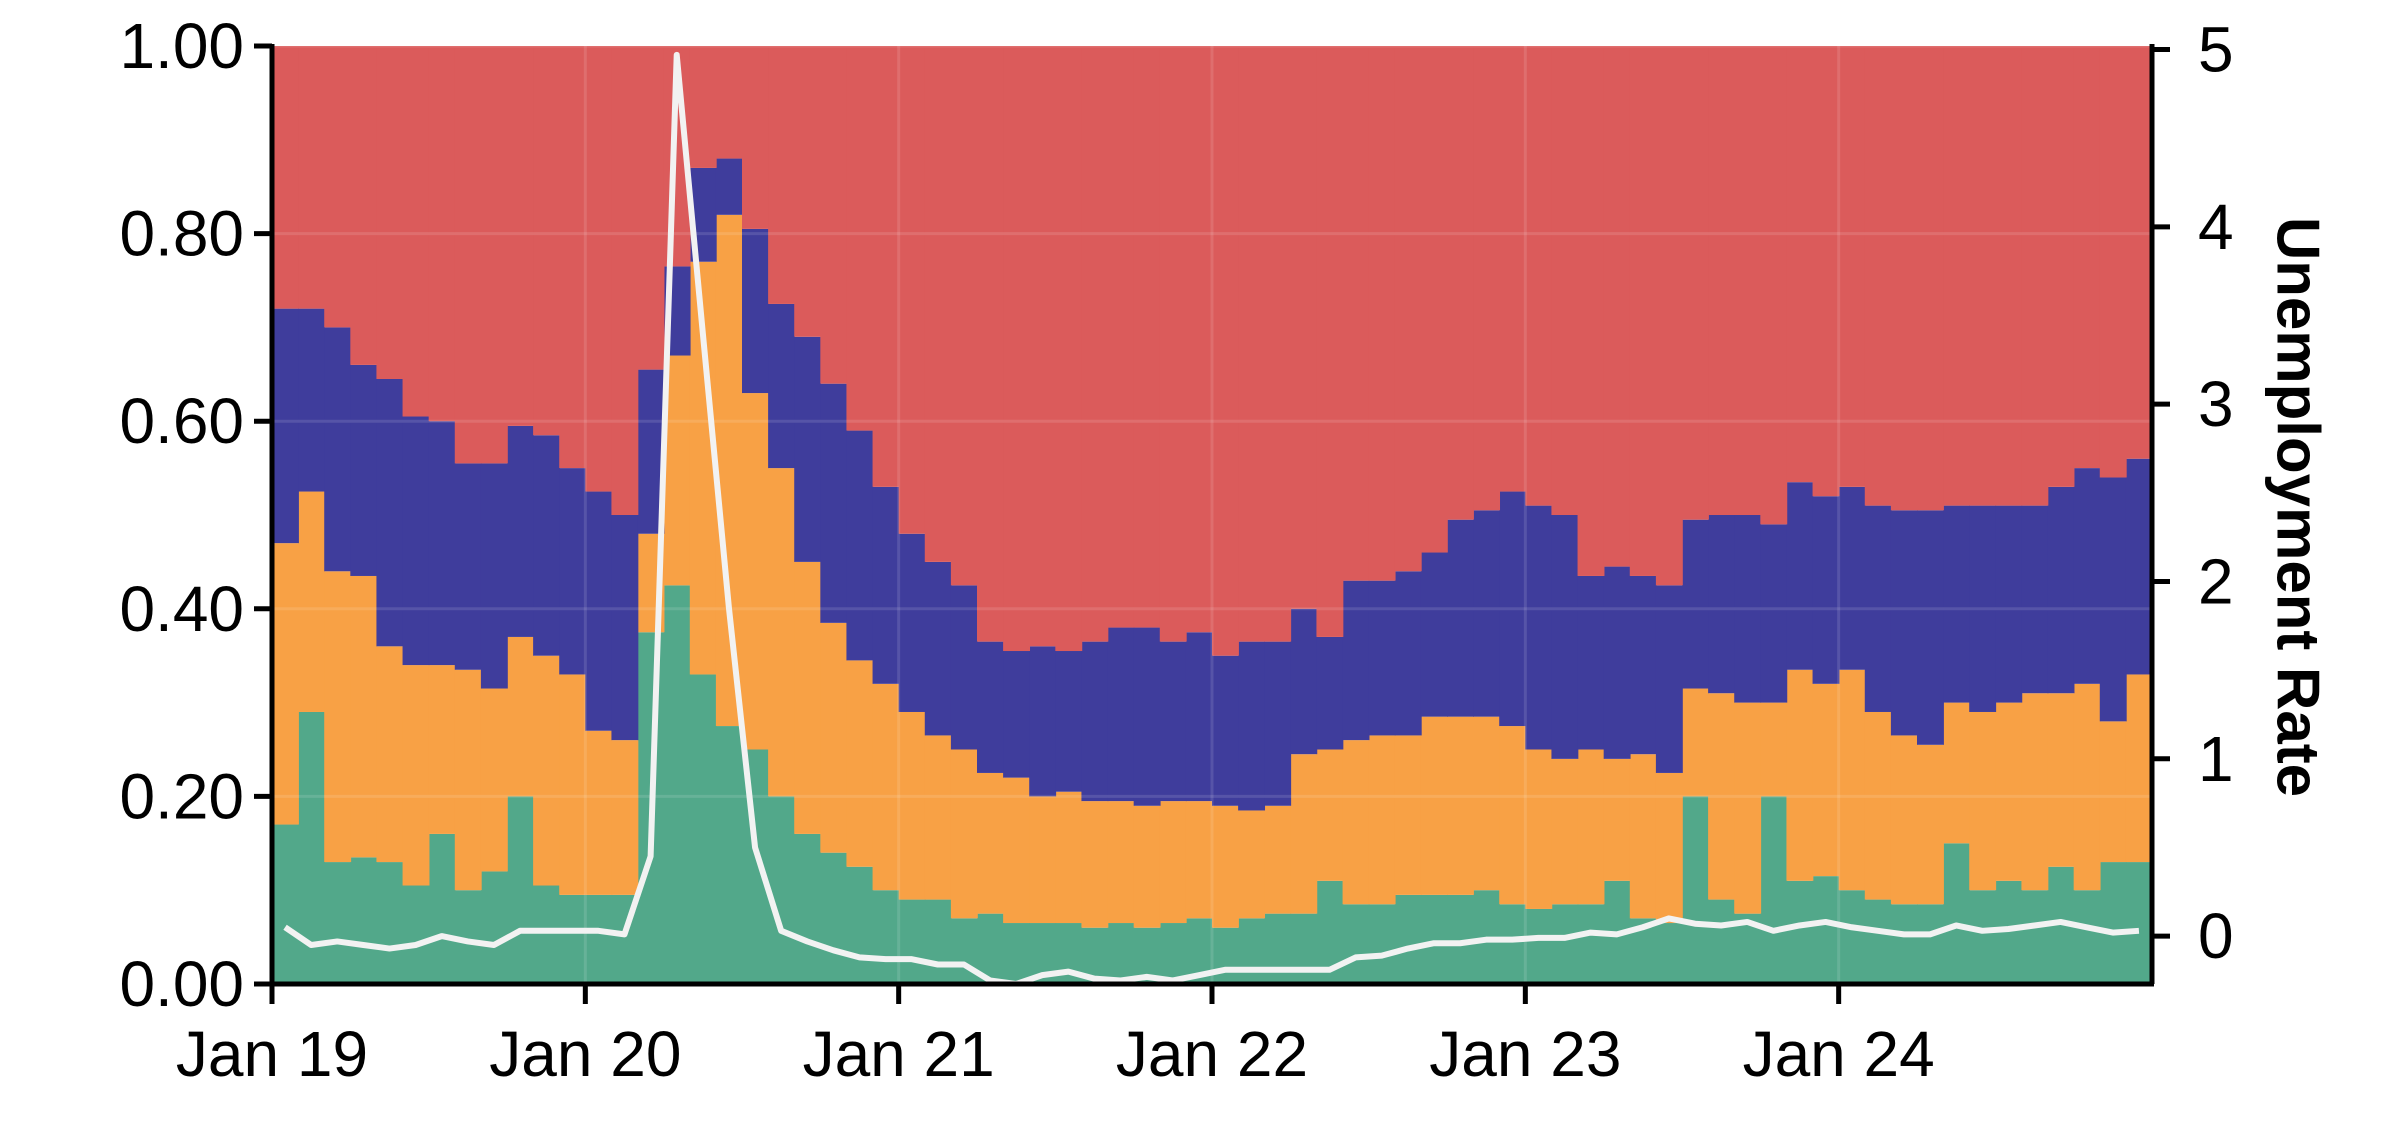 This screenshot has height=1137, width=2392. I want to click on y2-axis-title: Unemployment Rate, so click(2298, 507).